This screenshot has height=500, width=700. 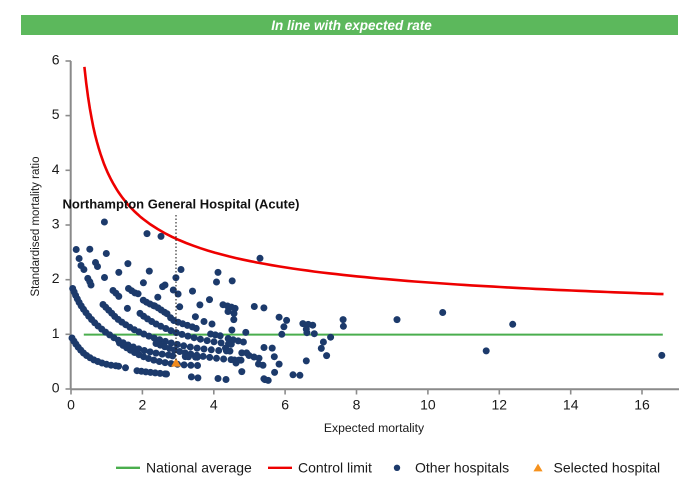 What do you see at coordinates (357, 405) in the screenshot?
I see `svg-text: 8` at bounding box center [357, 405].